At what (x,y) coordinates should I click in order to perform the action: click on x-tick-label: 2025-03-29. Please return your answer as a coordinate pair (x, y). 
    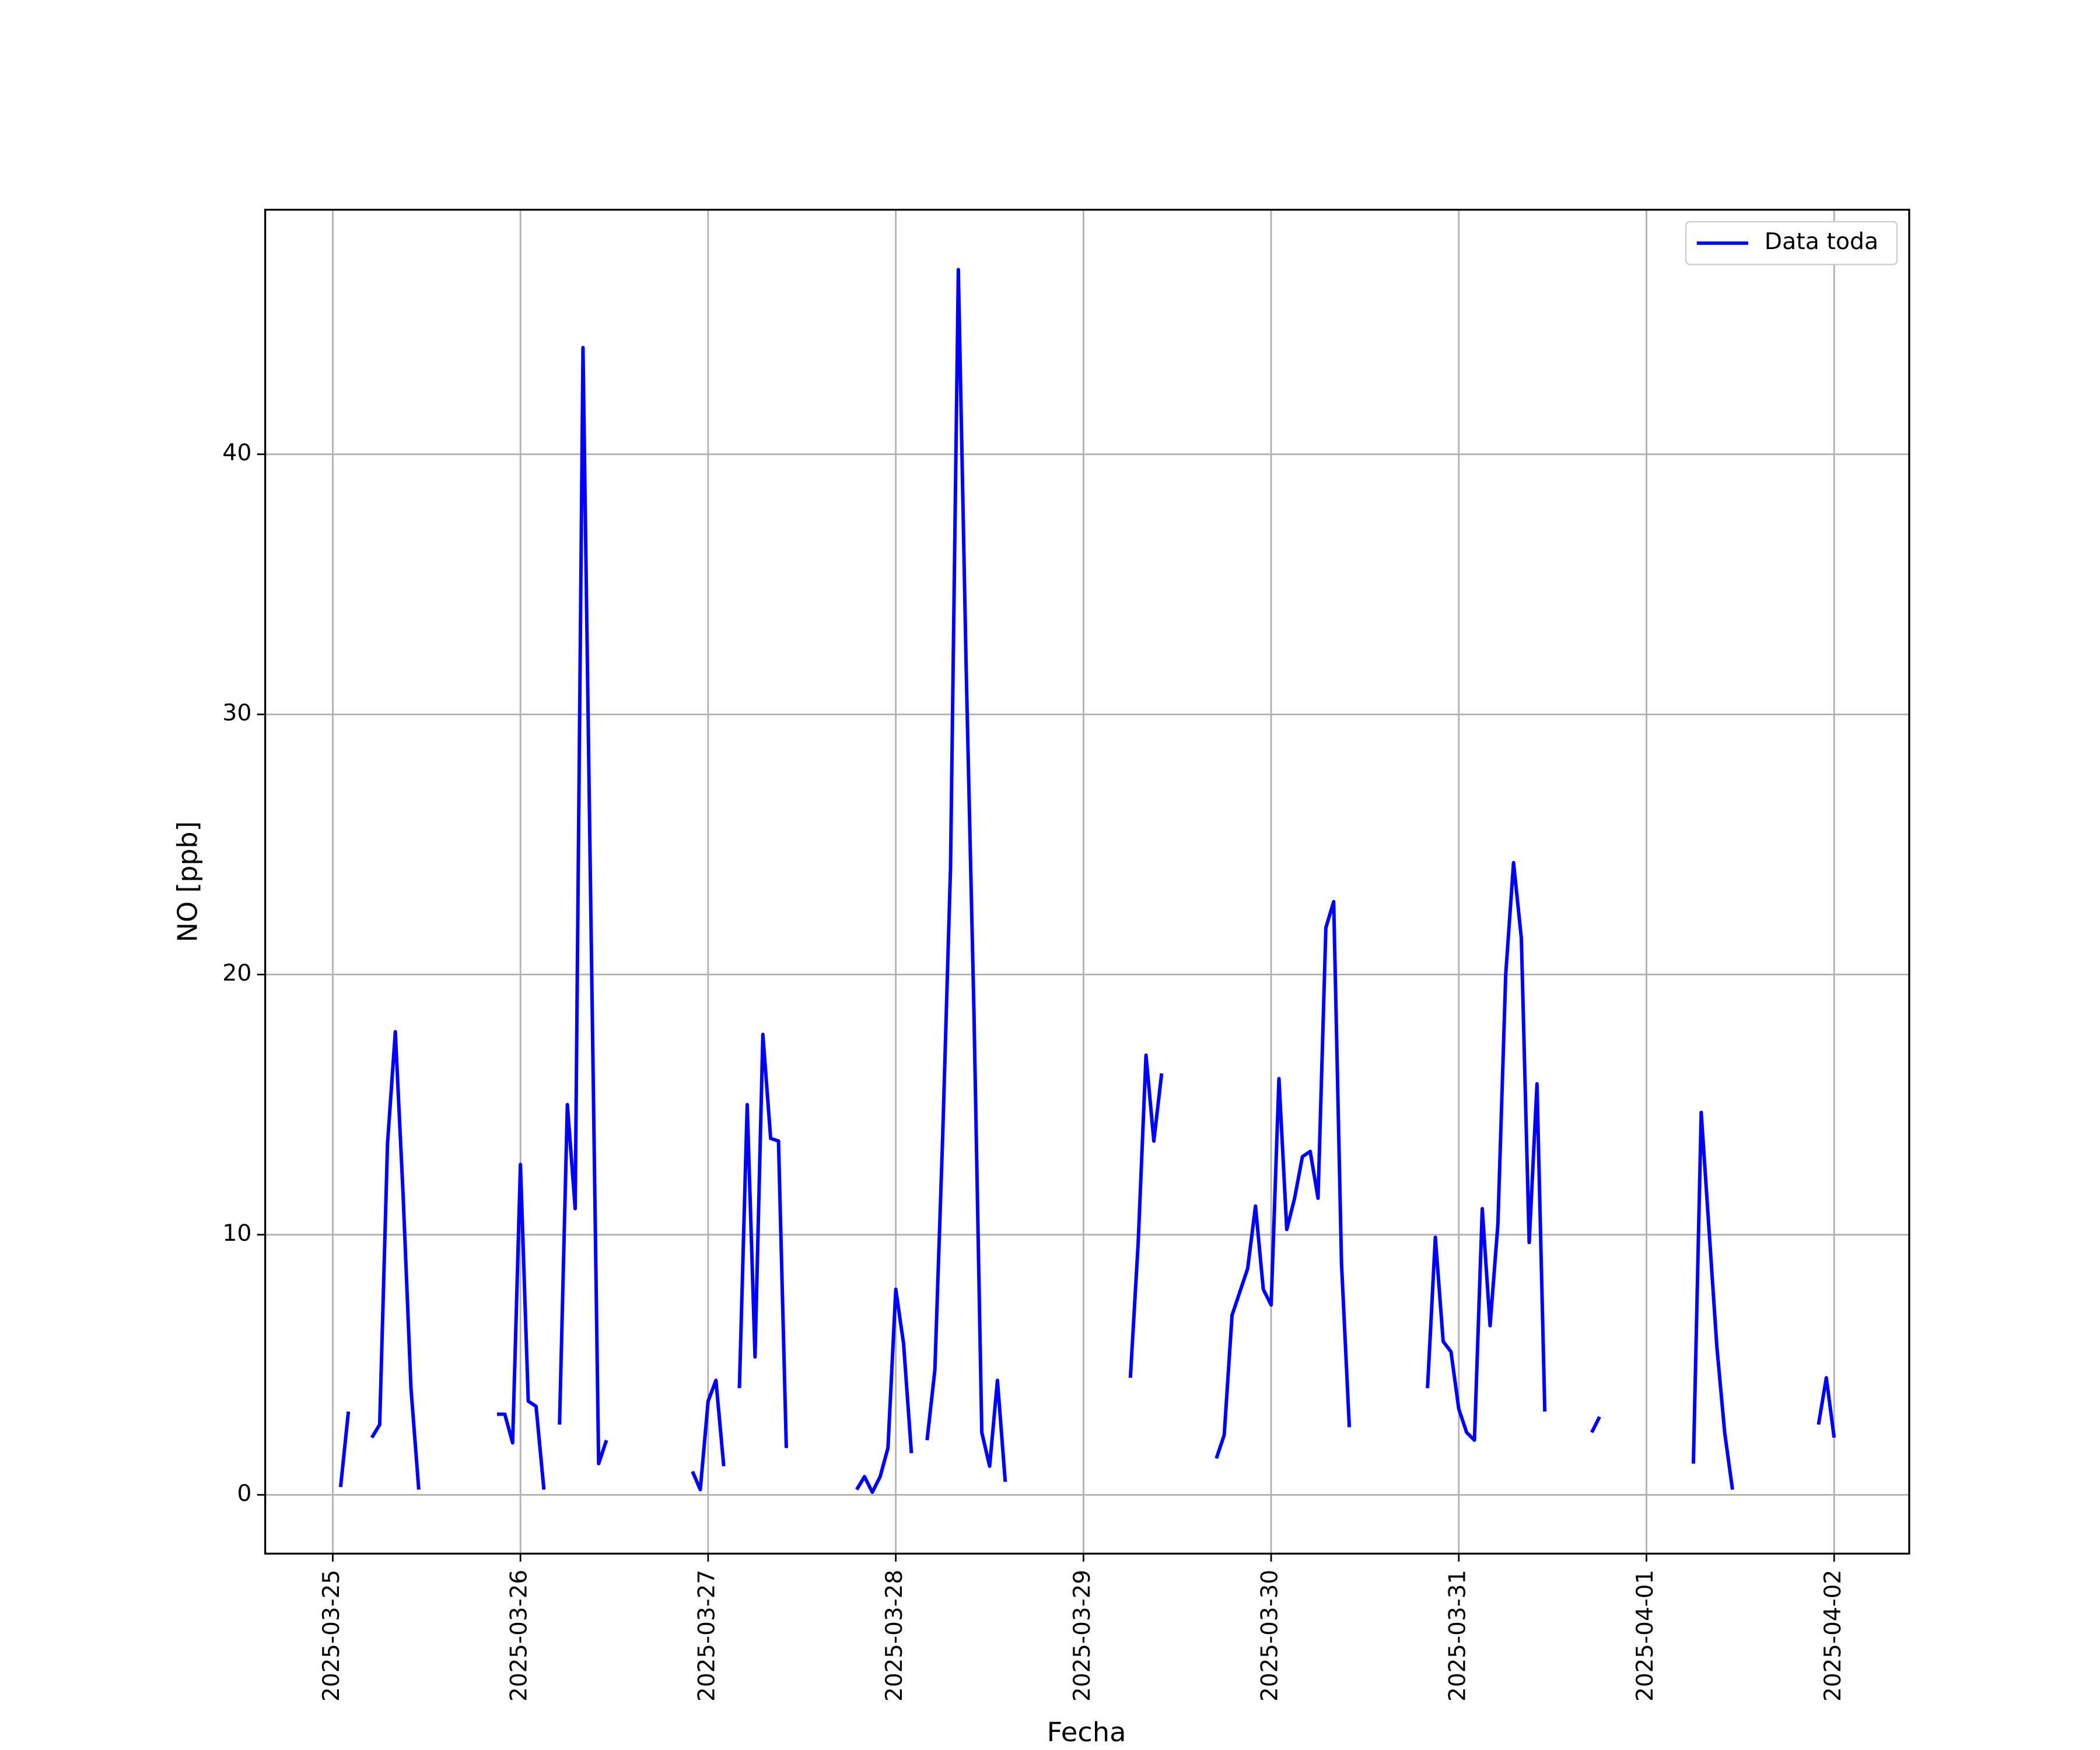
    Looking at the image, I should click on (1082, 1636).